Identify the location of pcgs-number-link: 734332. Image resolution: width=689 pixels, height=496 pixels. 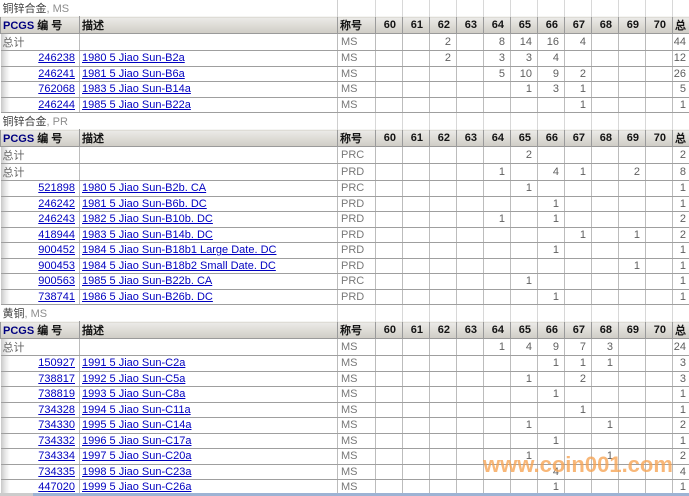
(56, 440).